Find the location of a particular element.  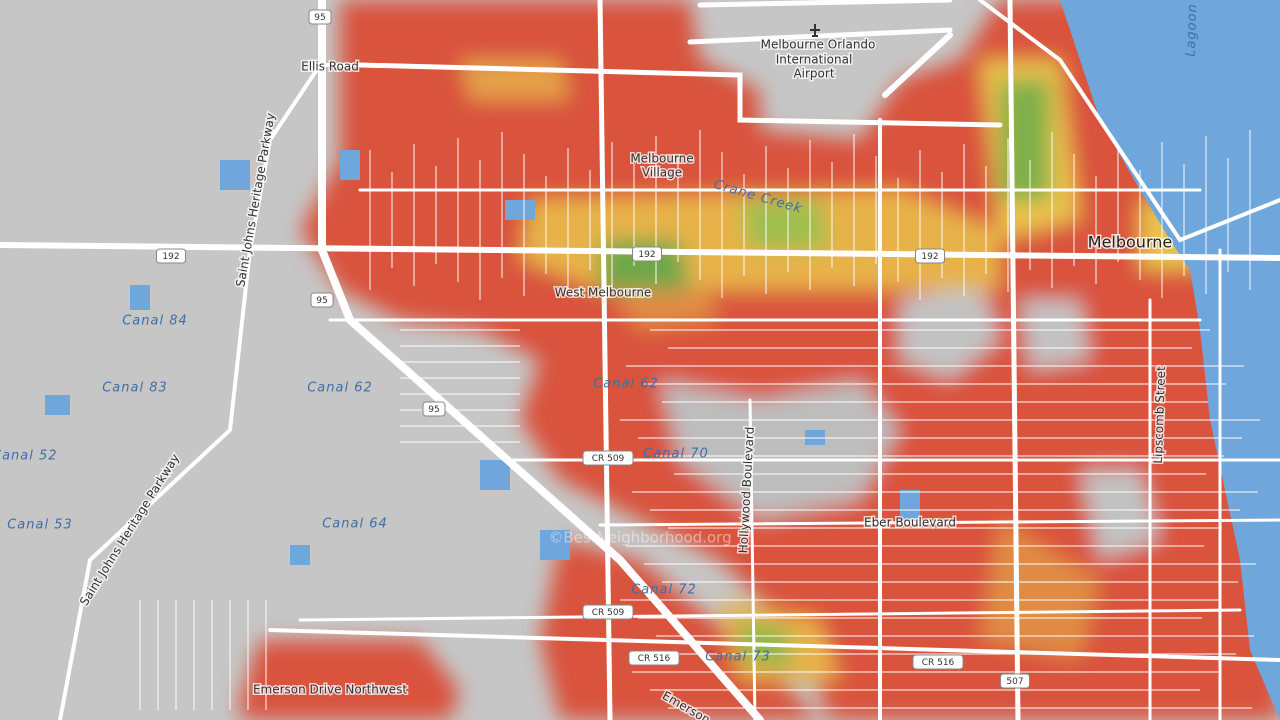

map-label: Canal 84 is located at coordinates (155, 321).